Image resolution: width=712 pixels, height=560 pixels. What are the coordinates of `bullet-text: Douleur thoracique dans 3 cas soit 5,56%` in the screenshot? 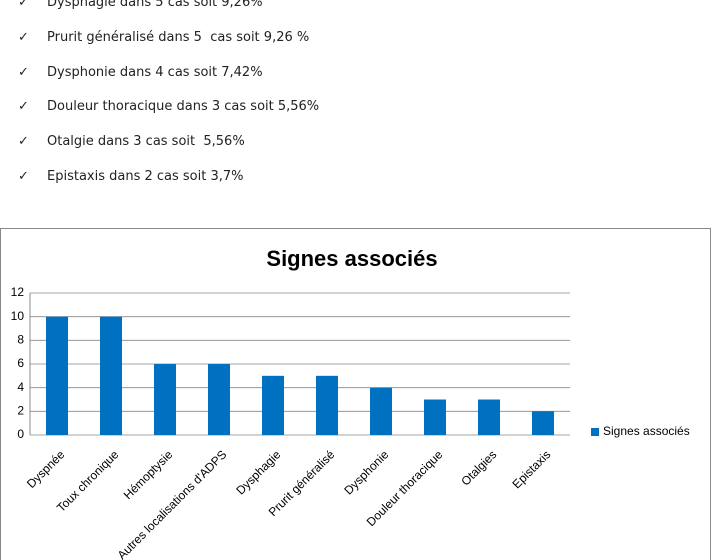 It's located at (183, 107).